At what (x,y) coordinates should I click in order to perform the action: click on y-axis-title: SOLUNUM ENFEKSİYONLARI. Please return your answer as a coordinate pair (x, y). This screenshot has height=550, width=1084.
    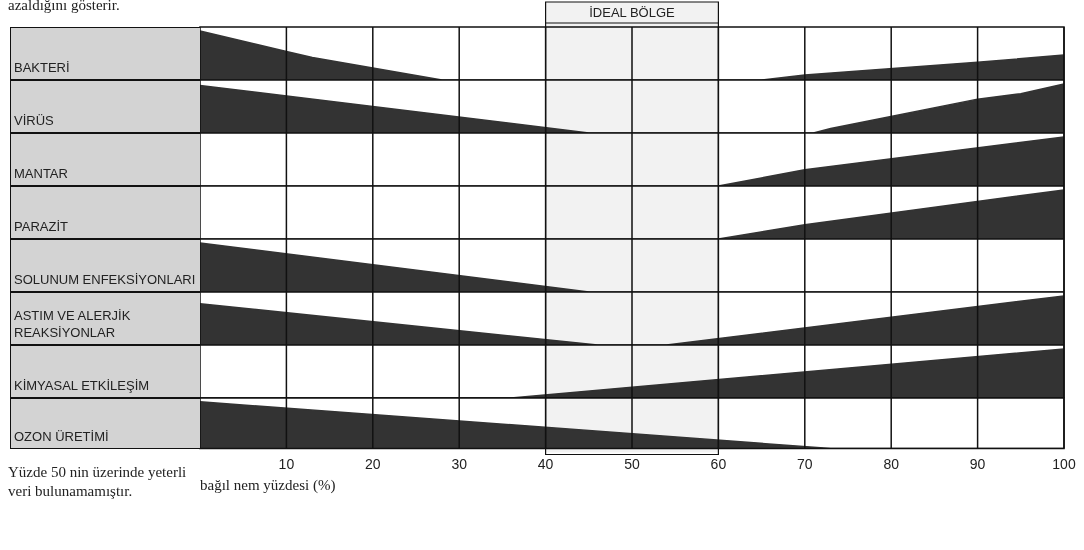
    Looking at the image, I should click on (105, 265).